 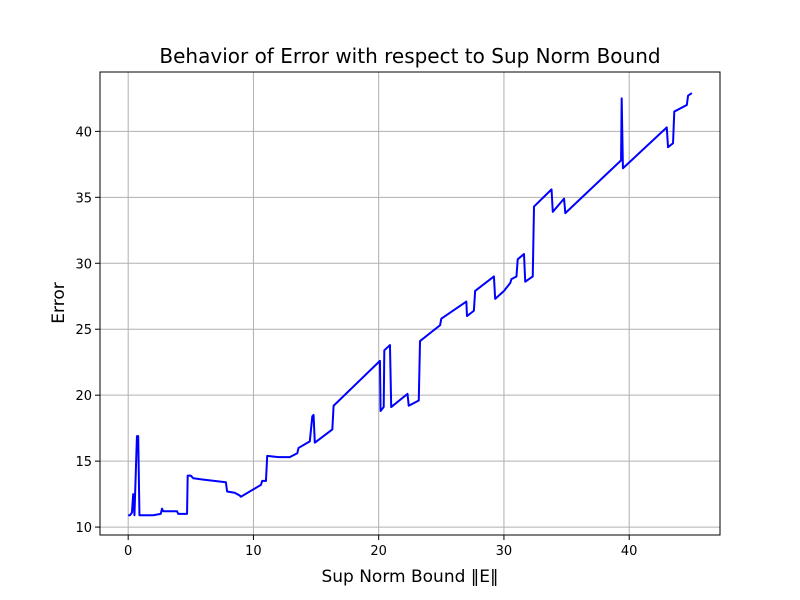 I want to click on x-tick-label: 40, so click(x=629, y=551).